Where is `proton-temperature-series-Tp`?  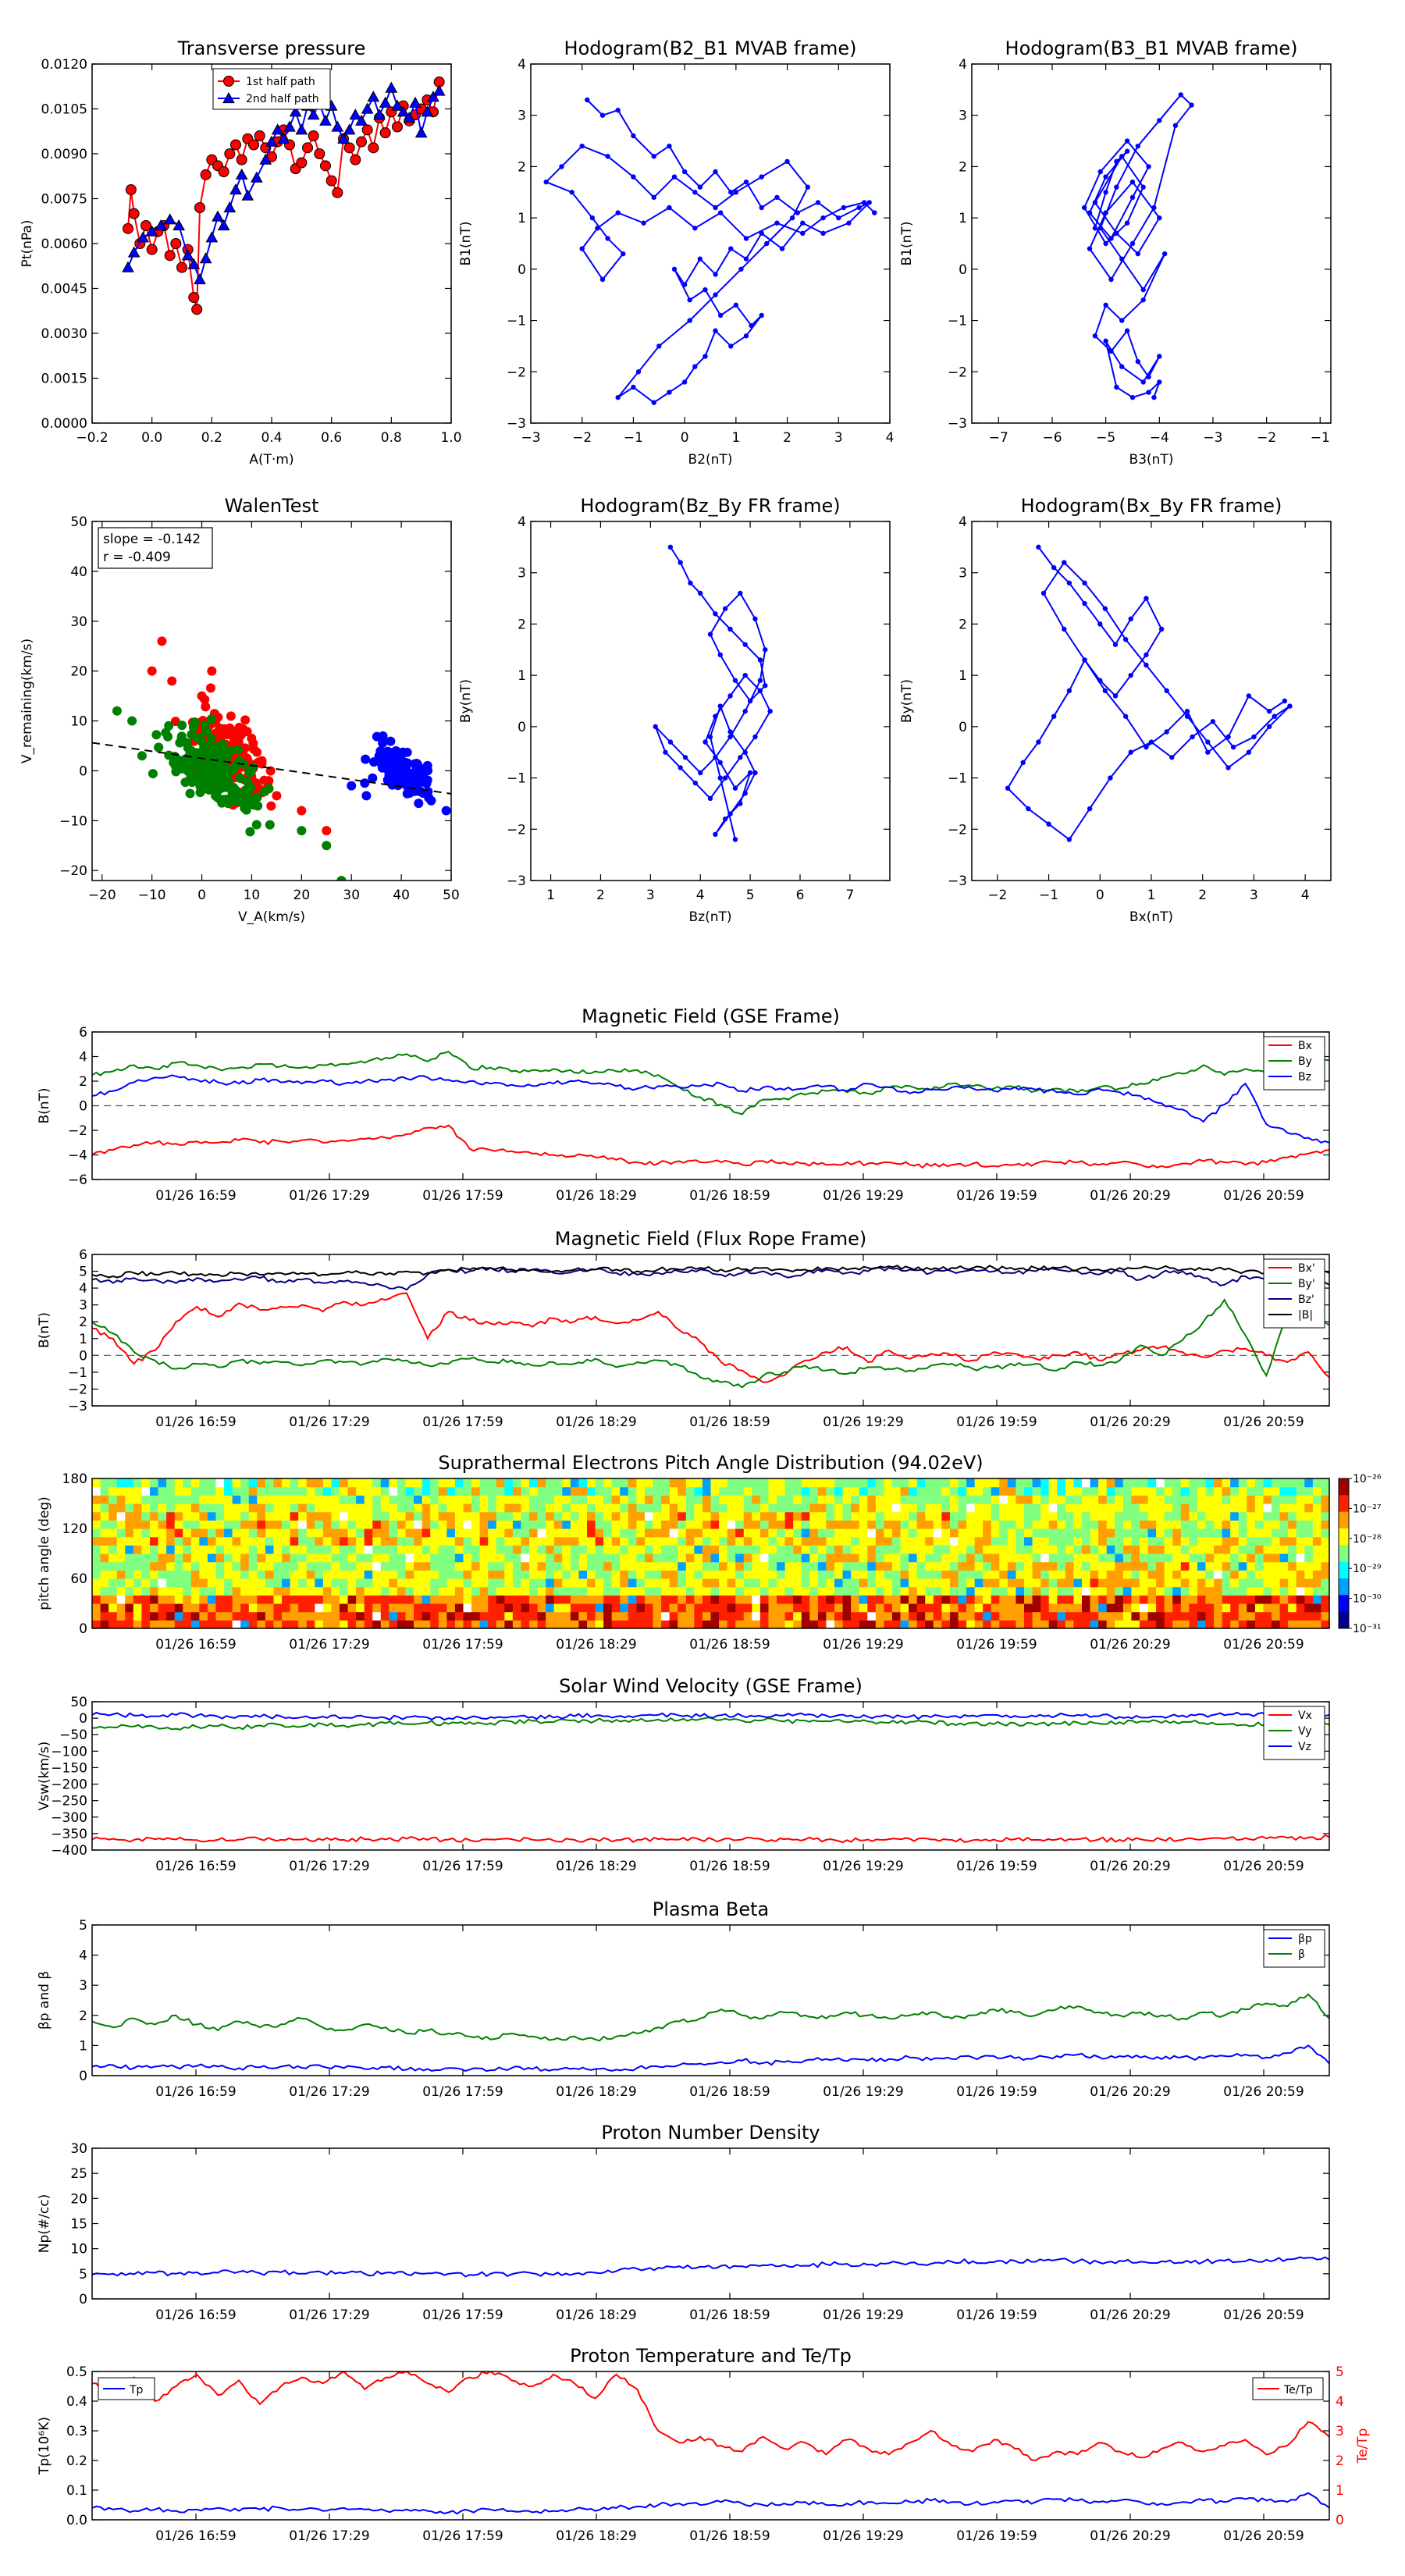
proton-temperature-series-Tp is located at coordinates (711, 2503).